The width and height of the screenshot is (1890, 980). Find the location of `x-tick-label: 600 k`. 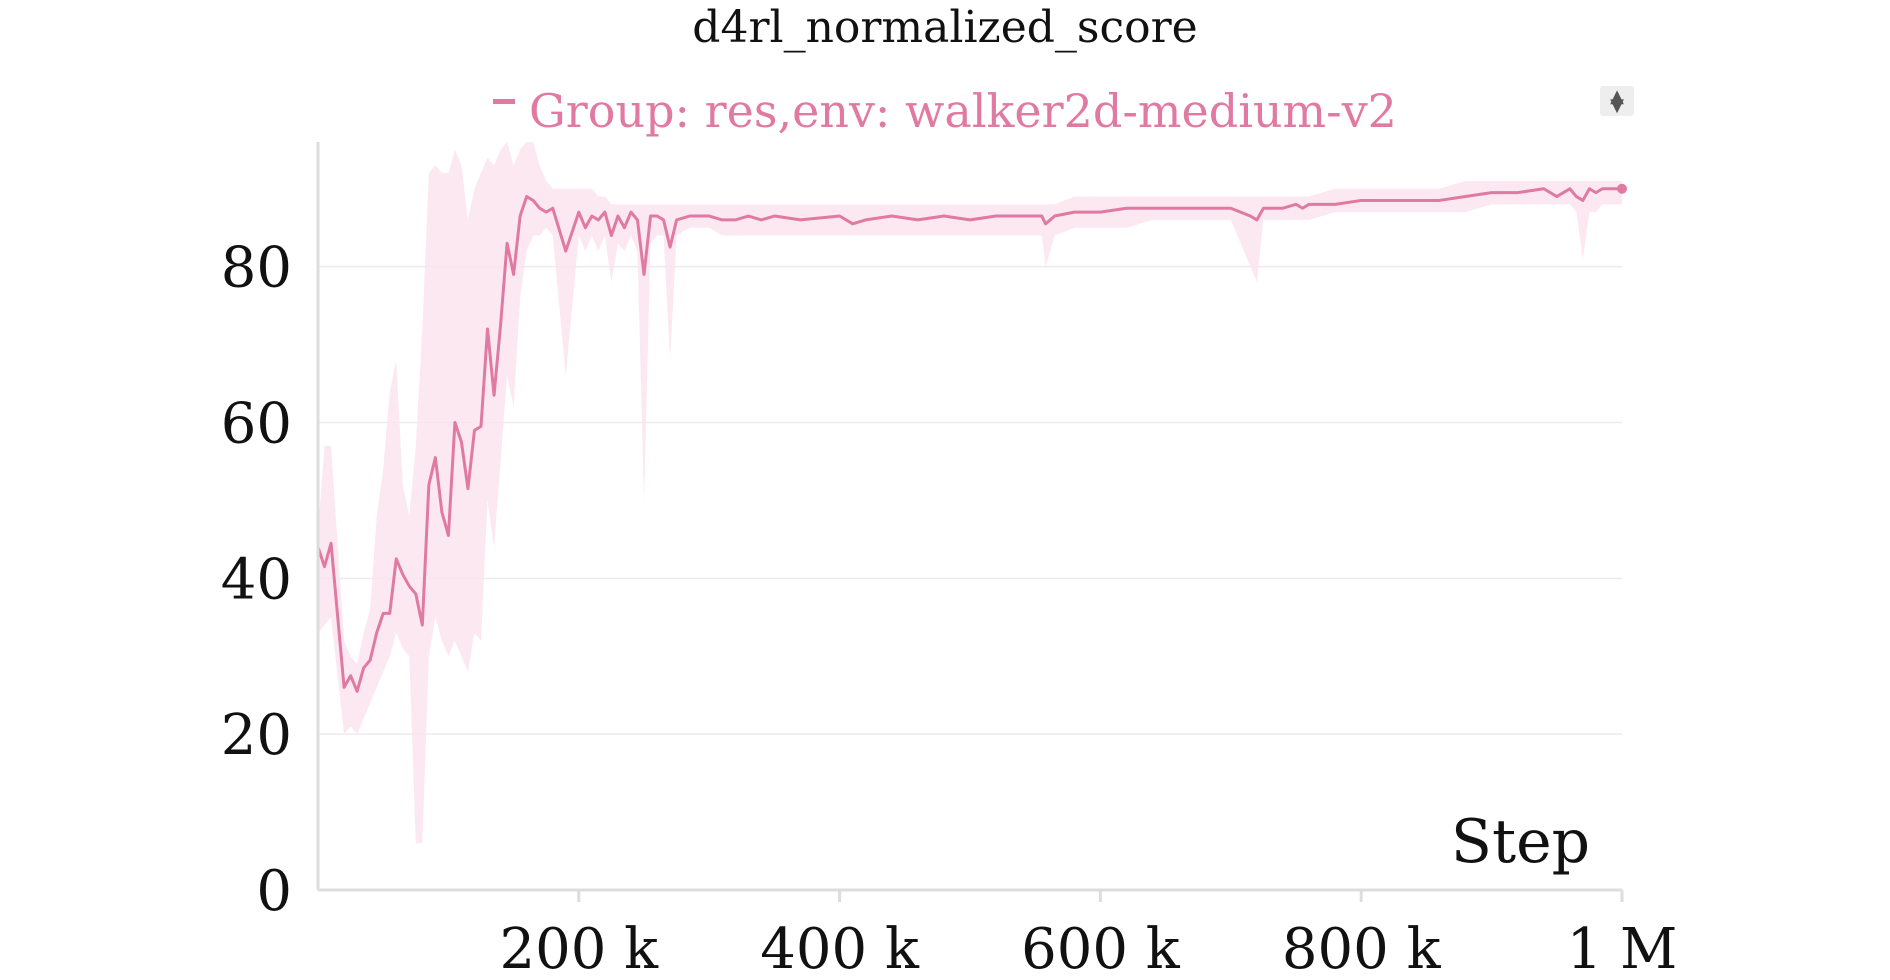

x-tick-label: 600 k is located at coordinates (1101, 948).